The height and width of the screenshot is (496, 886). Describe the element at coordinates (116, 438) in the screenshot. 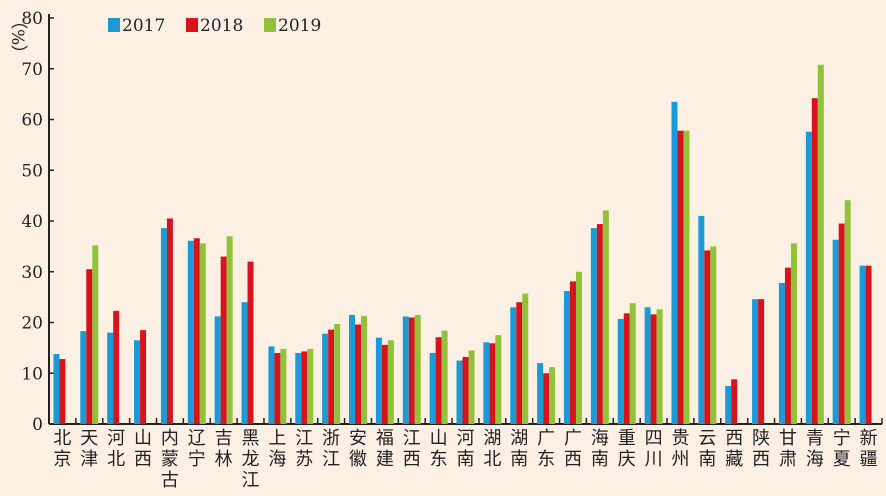

I see `x-tick-label: 河` at that location.